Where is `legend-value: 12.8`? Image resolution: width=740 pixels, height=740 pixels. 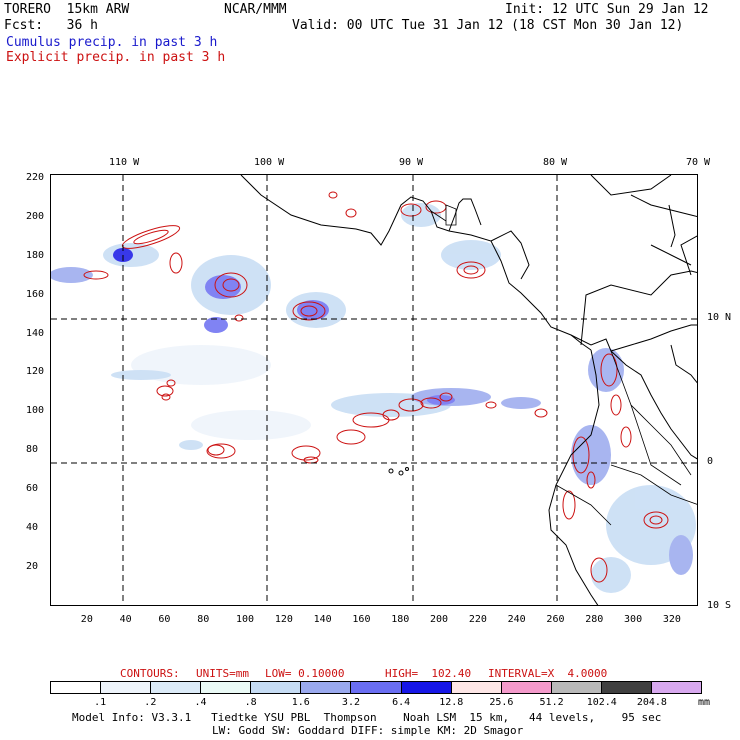
legend-value: 12.8 is located at coordinates (451, 702).